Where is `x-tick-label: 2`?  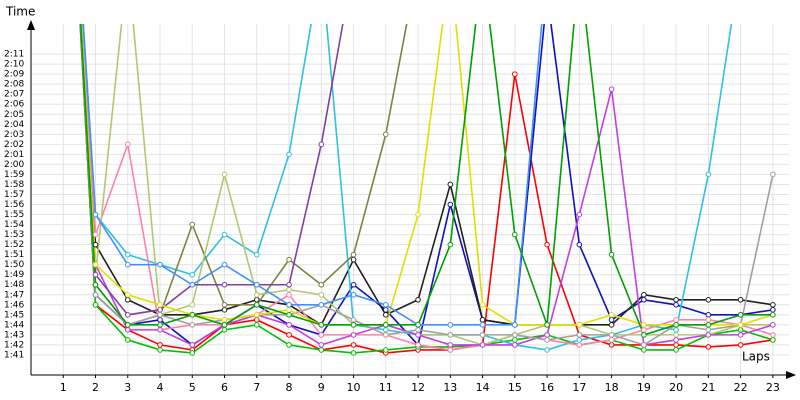 x-tick-label: 2 is located at coordinates (95, 387).